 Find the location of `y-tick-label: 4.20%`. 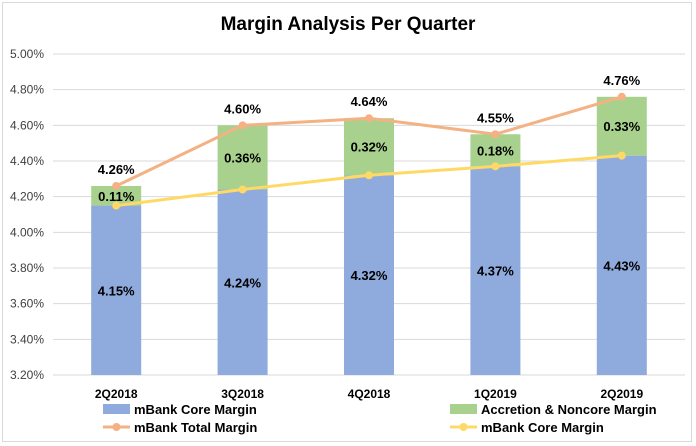

y-tick-label: 4.20% is located at coordinates (27, 197).